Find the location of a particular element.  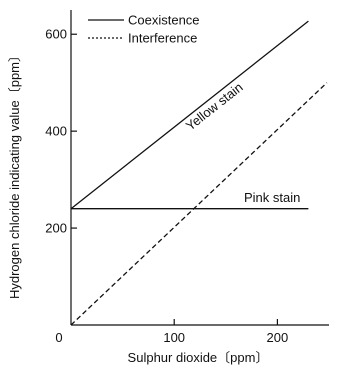

legend-label-coexistence: Coexistence is located at coordinates (164, 20).